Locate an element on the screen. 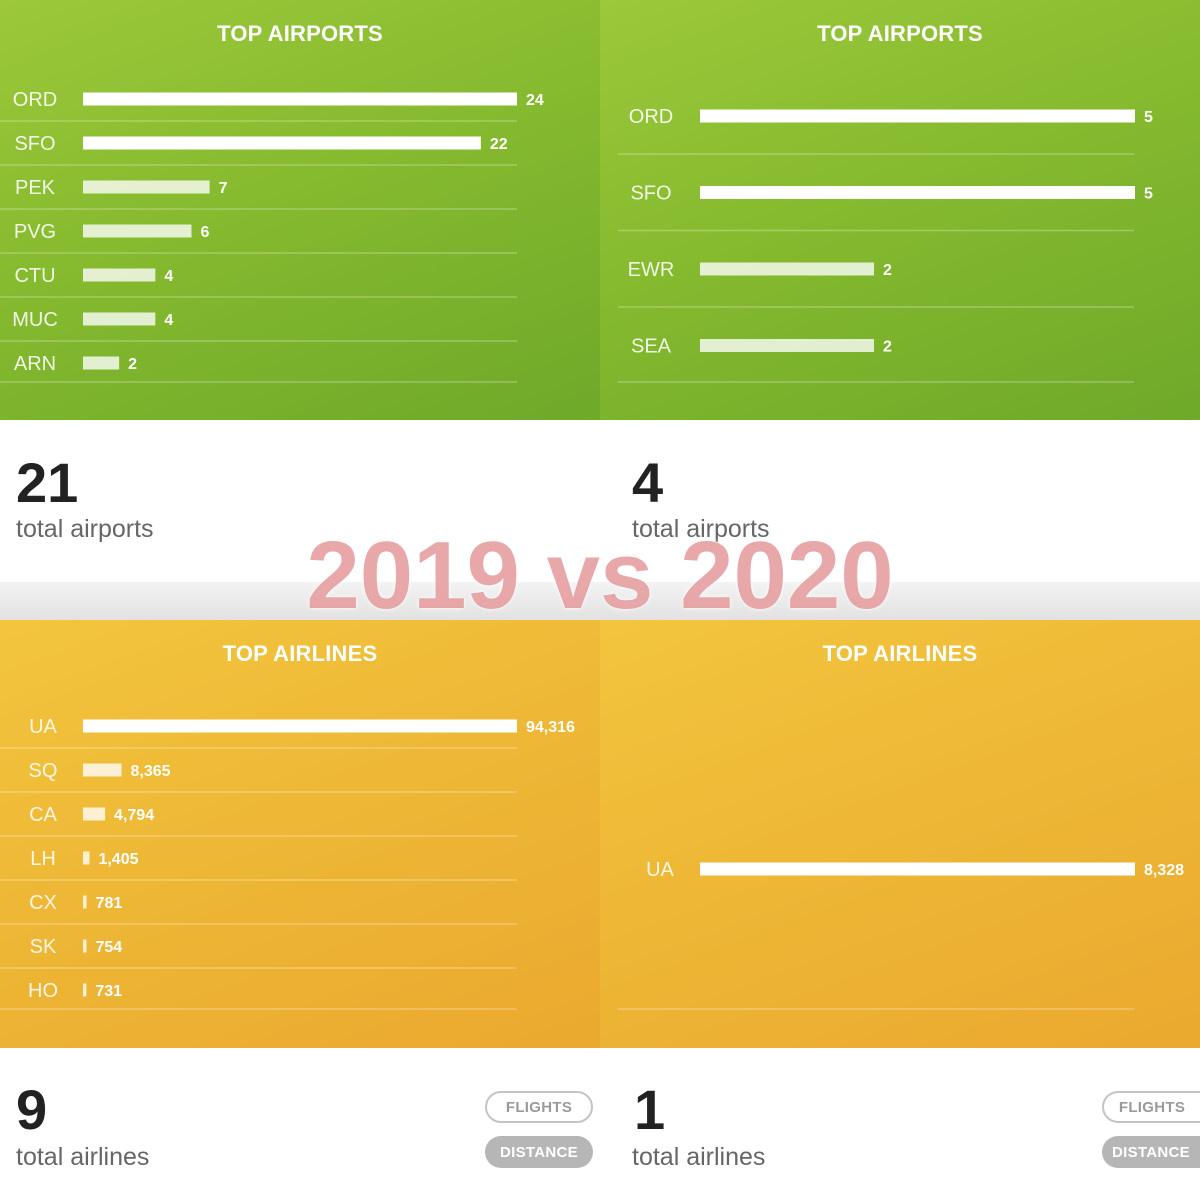  value-label: 781 is located at coordinates (109, 903).